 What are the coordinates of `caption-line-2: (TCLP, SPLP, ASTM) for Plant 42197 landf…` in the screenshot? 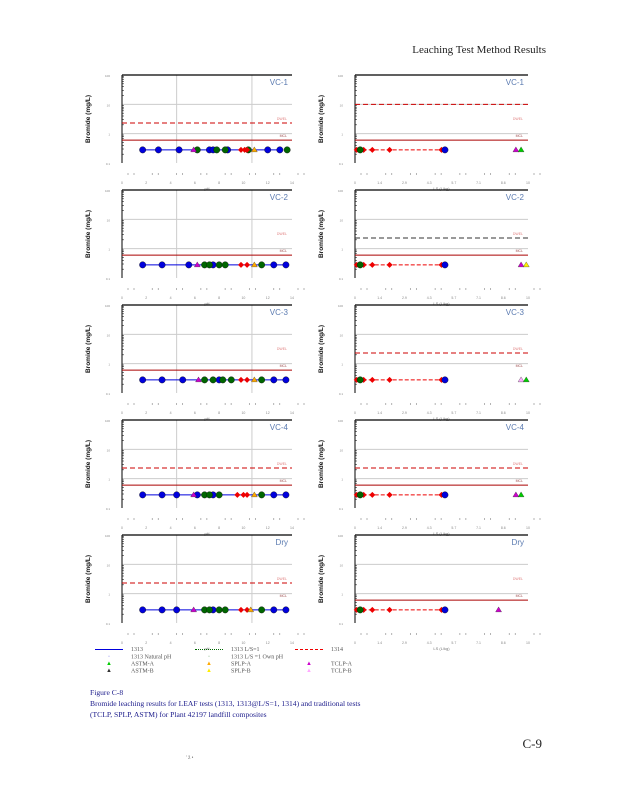 It's located at (178, 714).